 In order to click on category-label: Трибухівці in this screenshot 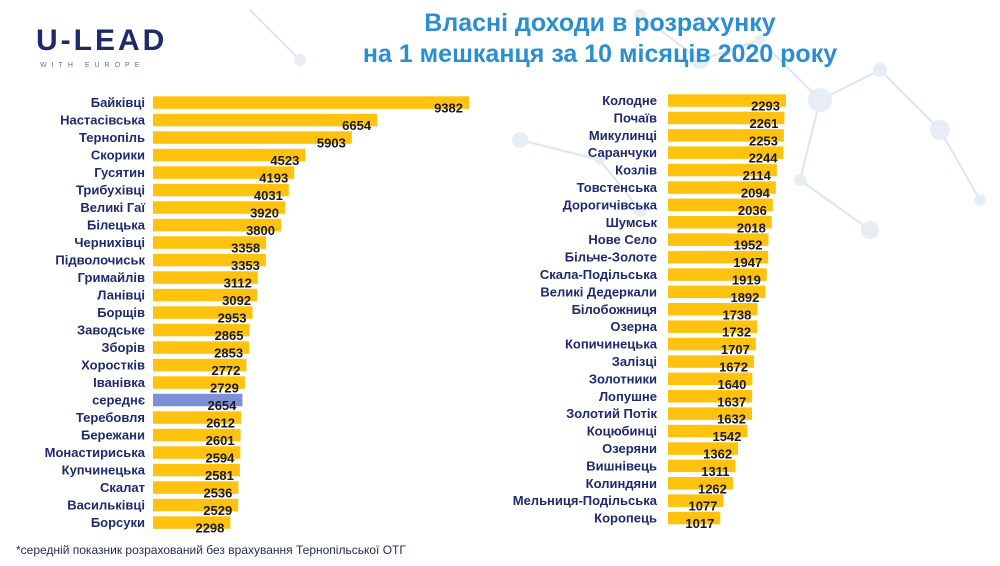, I will do `click(110, 190)`.